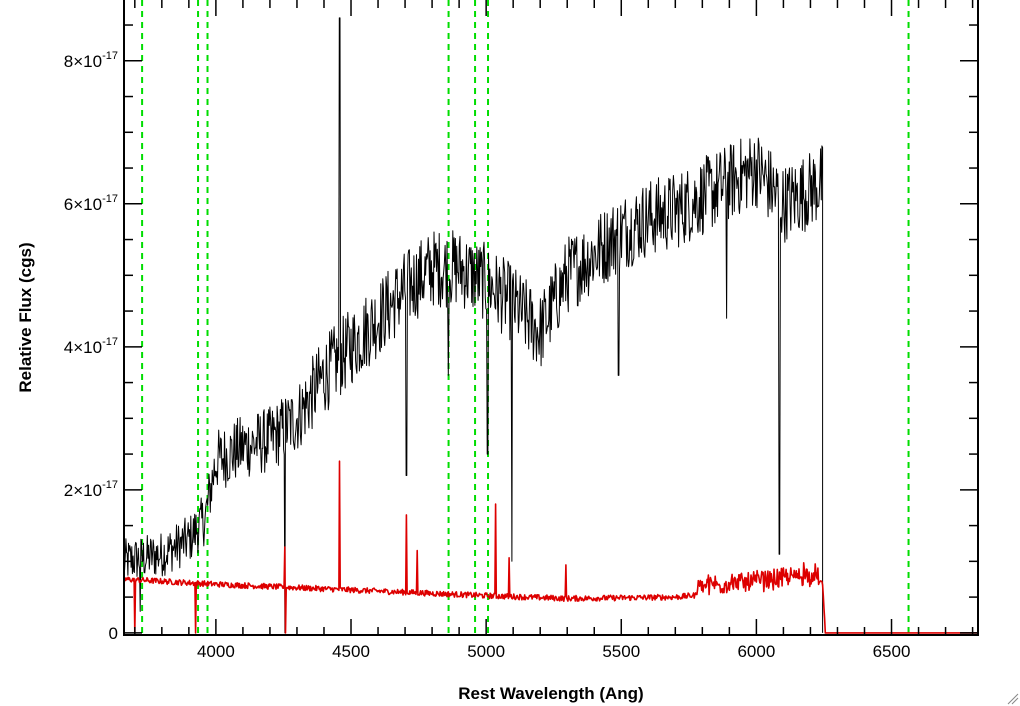  Describe the element at coordinates (756, 651) in the screenshot. I see `x-tick-label: 6000` at that location.